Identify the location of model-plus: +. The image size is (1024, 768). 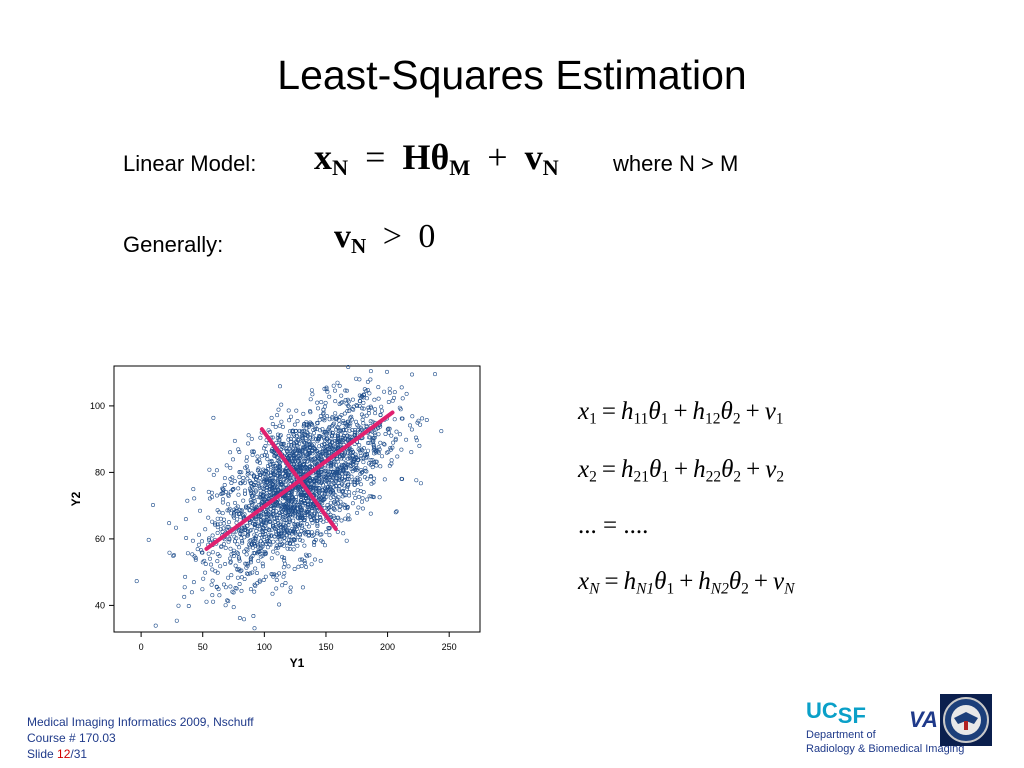
(497, 157).